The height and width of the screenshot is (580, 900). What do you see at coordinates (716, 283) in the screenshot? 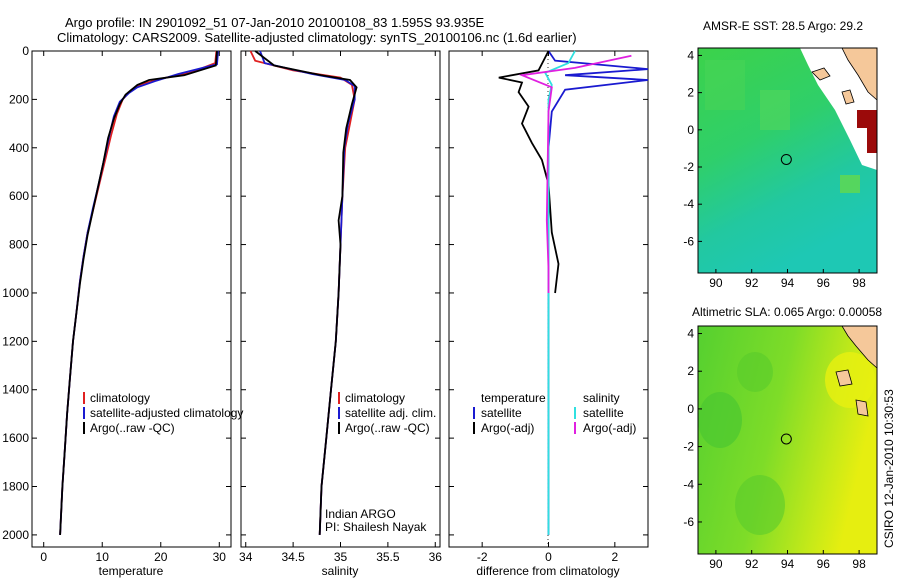
I see `sst-xtick-label: 90` at bounding box center [716, 283].